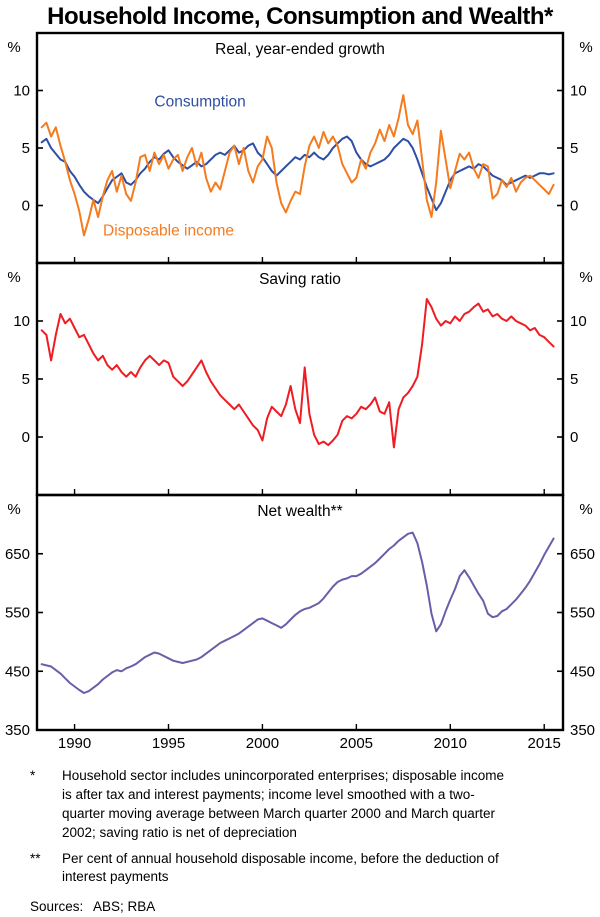 The width and height of the screenshot is (600, 917). What do you see at coordinates (299, 511) in the screenshot?
I see `panel-title-net-wealth: Net wealth**` at bounding box center [299, 511].